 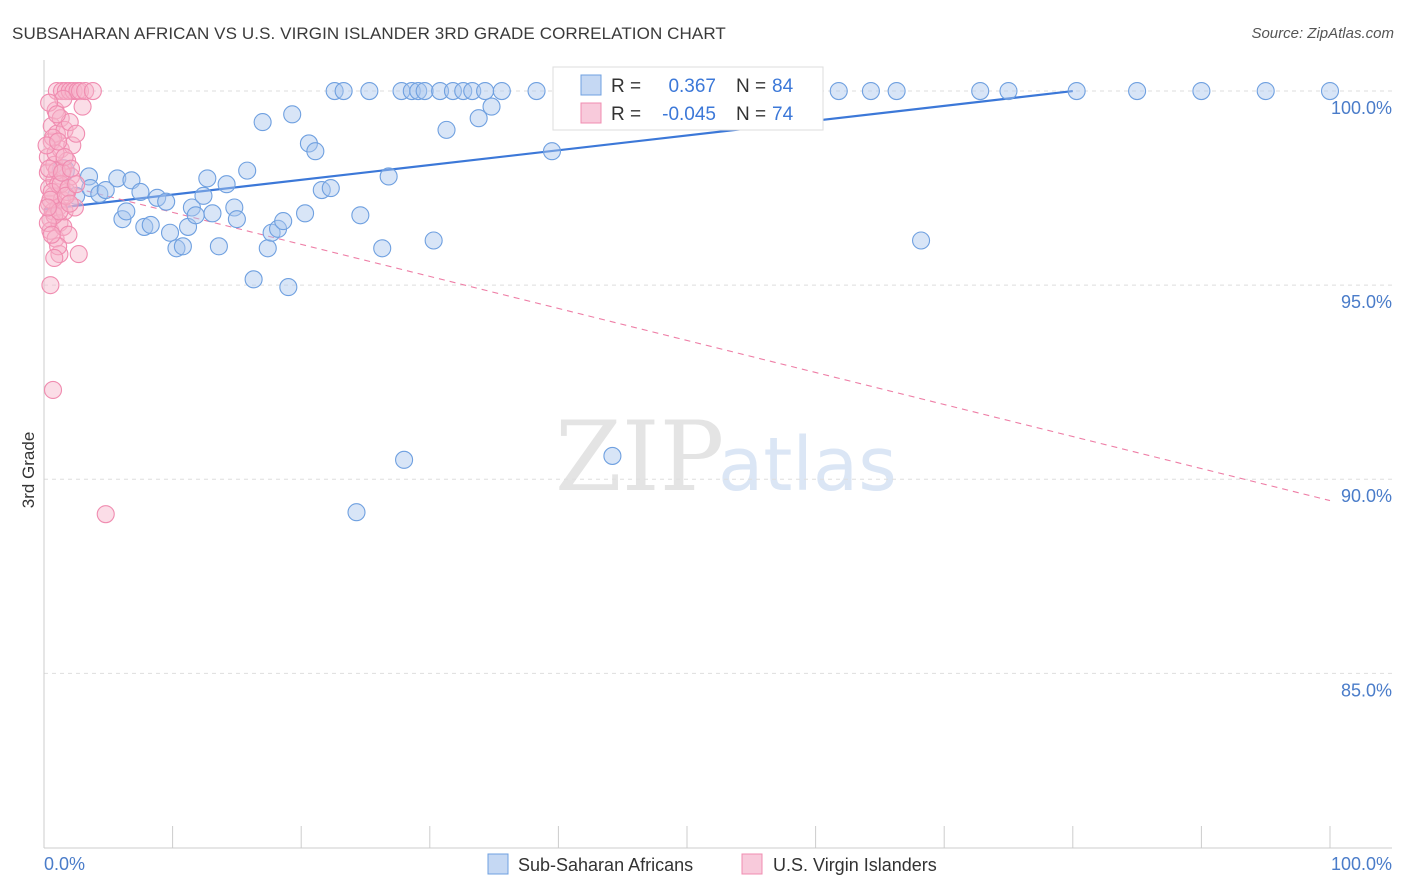 What do you see at coordinates (64, 864) in the screenshot?
I see `x-tick-label-min: 0.0%` at bounding box center [64, 864].